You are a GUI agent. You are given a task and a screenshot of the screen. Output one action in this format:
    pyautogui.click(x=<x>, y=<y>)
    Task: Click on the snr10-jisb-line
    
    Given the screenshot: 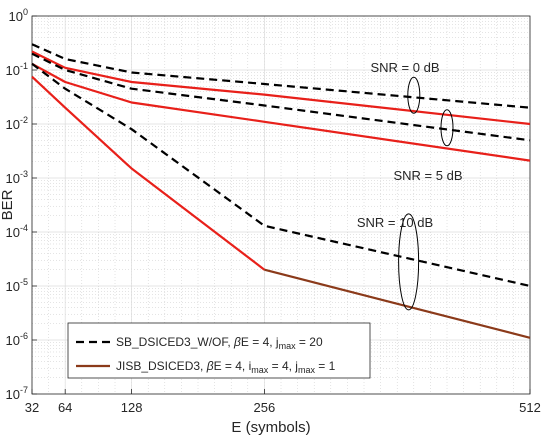 What is the action you would take?
    pyautogui.click(x=397, y=303)
    